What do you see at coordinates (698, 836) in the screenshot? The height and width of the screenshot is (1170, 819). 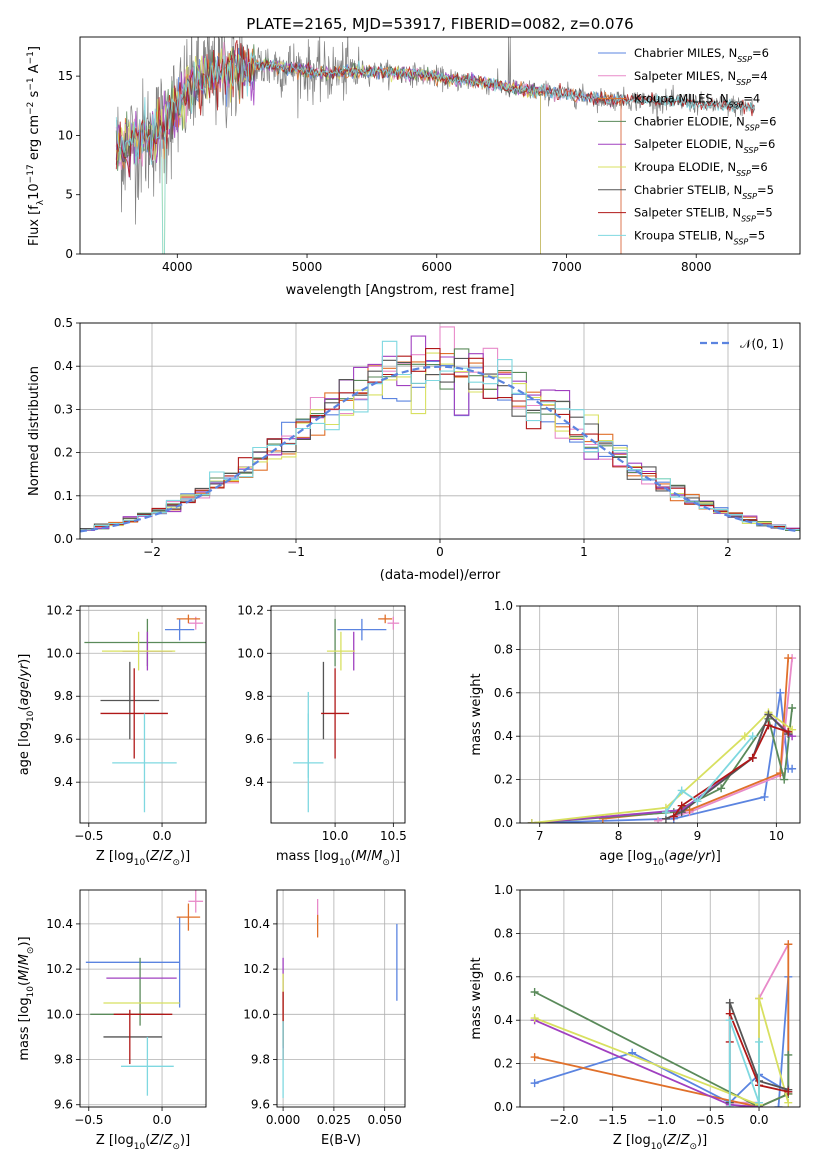 I see `x-tick-label: 9` at bounding box center [698, 836].